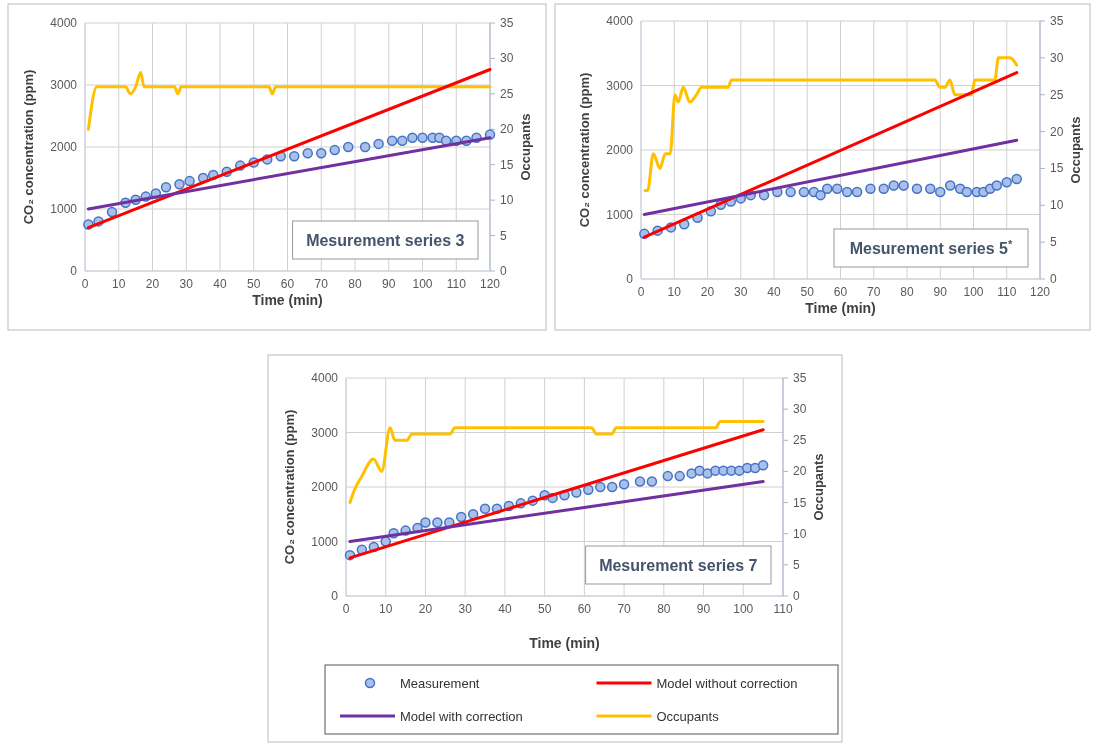 The width and height of the screenshot is (1096, 746). I want to click on legend-label: Model with correction, so click(461, 716).